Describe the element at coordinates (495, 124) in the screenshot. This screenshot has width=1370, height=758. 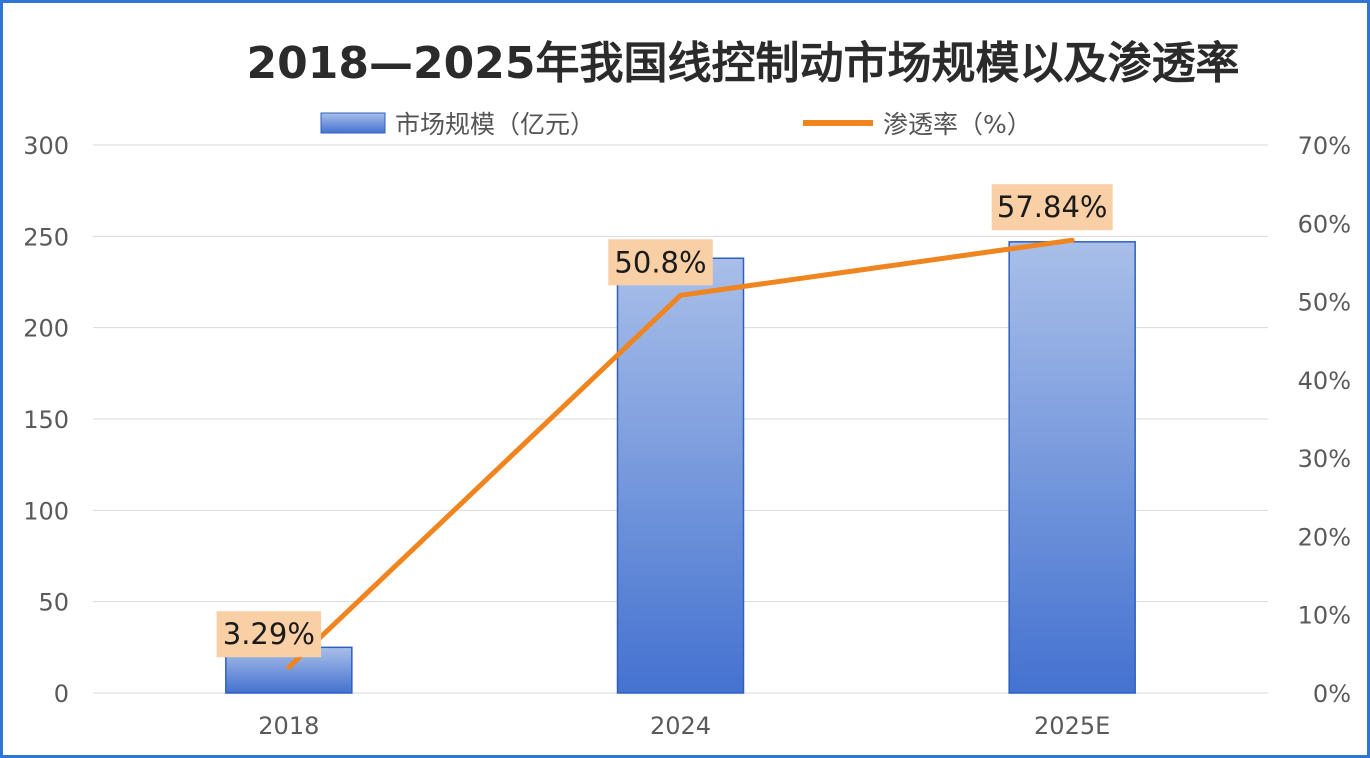
I see `legend-bar-label: 市场规模（亿元）` at that location.